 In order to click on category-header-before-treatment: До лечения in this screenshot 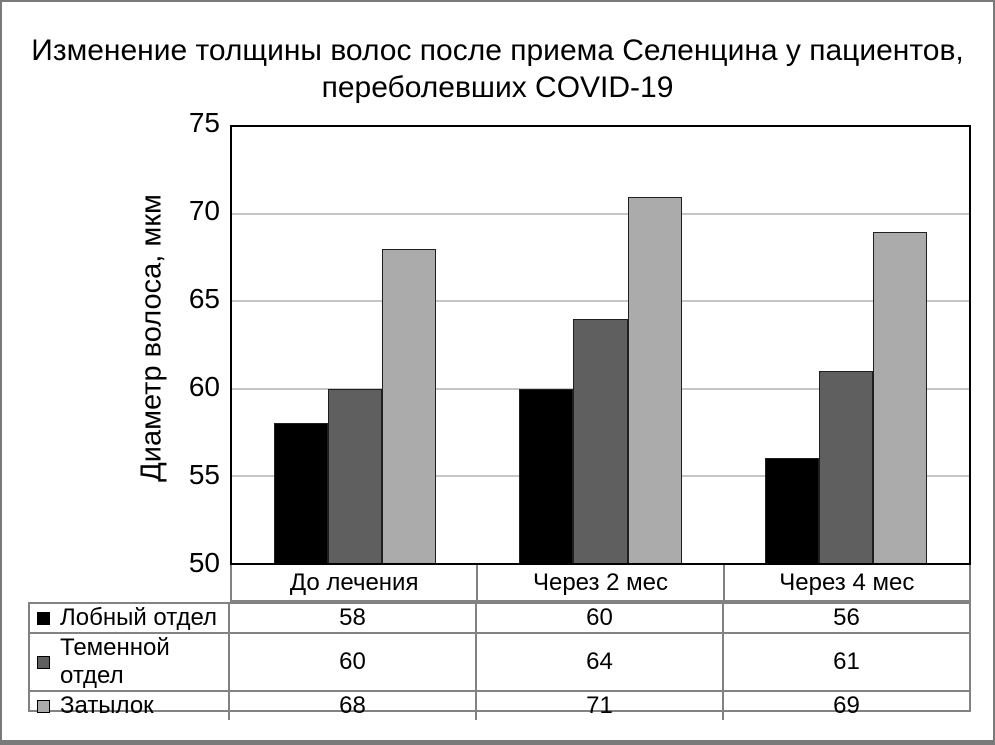, I will do `click(355, 582)`.